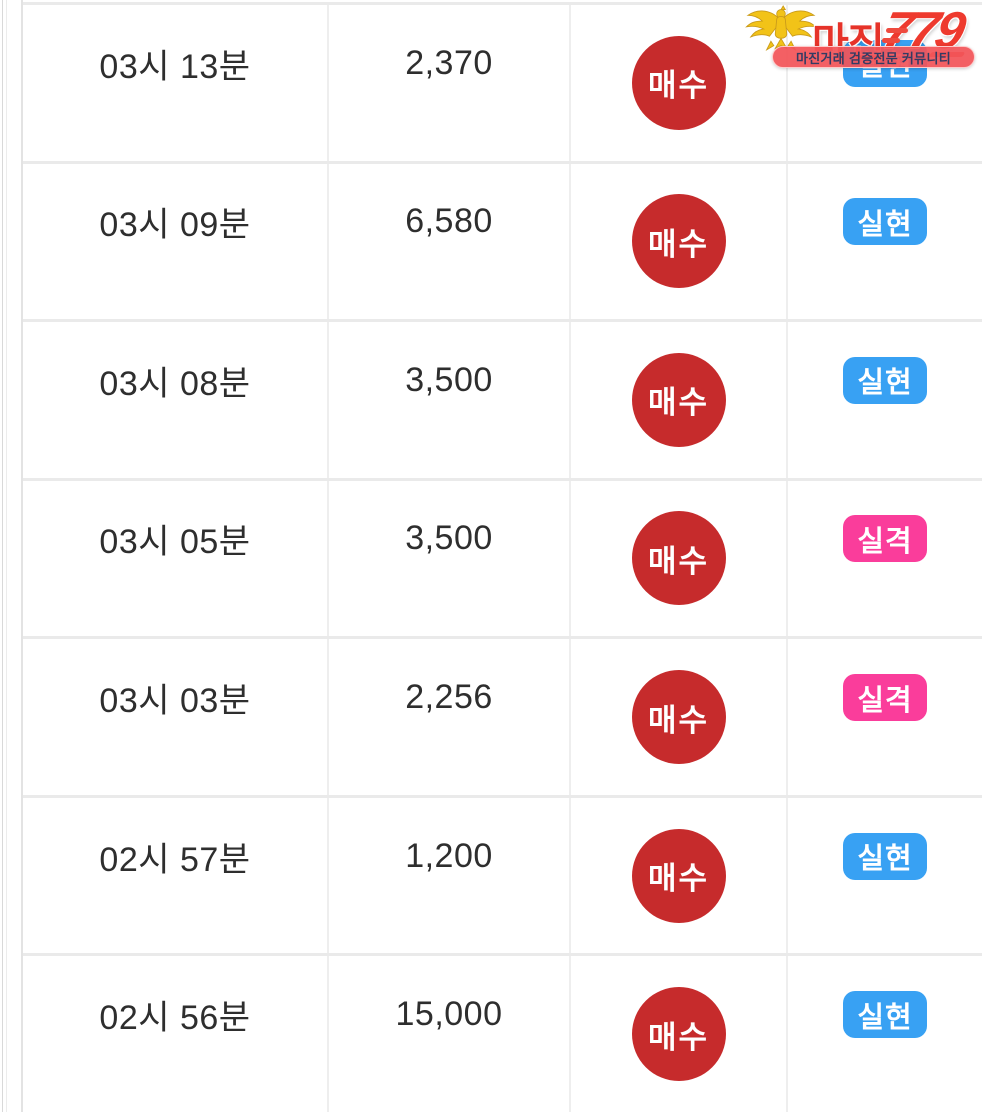 The width and height of the screenshot is (982, 1112). I want to click on time-cell: 02시 57분, so click(176, 875).